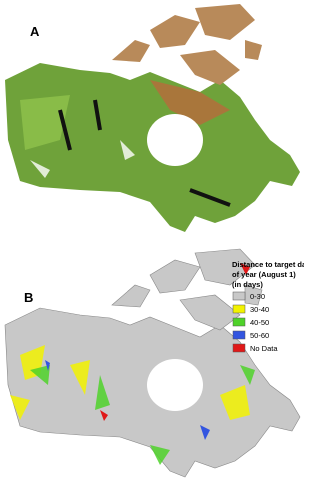  What do you see at coordinates (257, 296) in the screenshot?
I see `legend-label: 0-30` at bounding box center [257, 296].